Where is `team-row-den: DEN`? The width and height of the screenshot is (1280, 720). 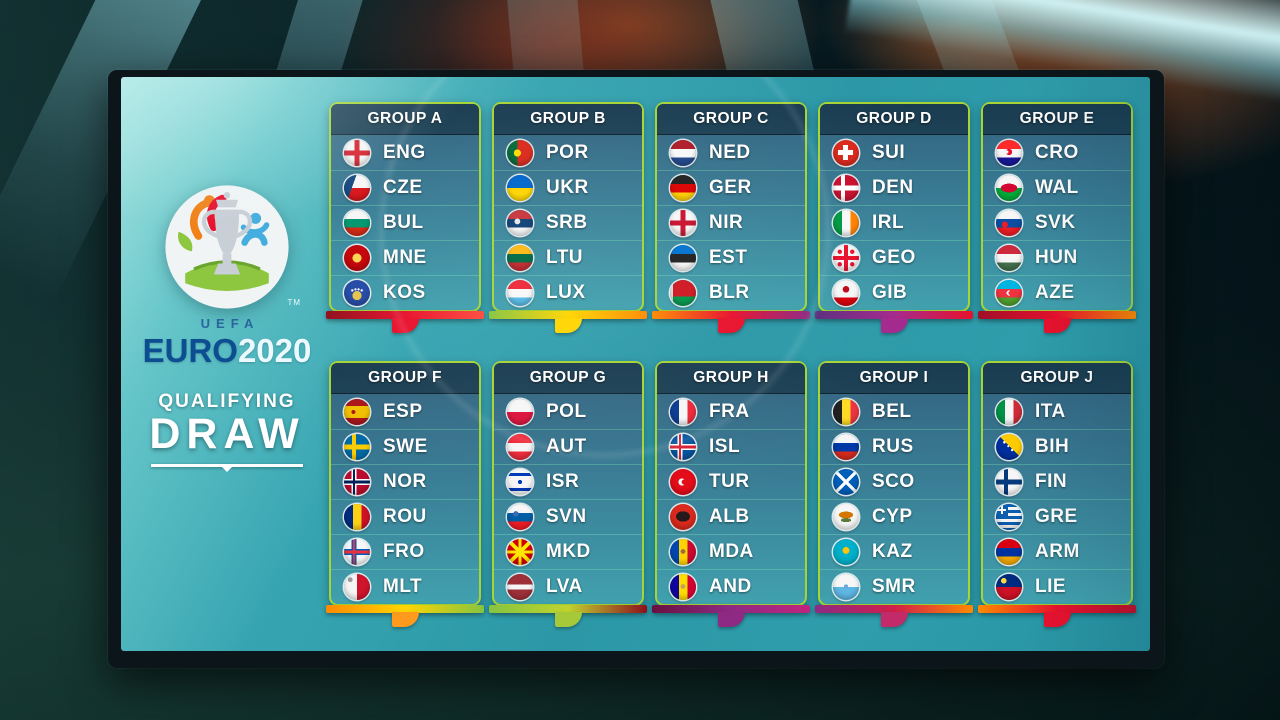
team-row-den: DEN is located at coordinates (894, 187).